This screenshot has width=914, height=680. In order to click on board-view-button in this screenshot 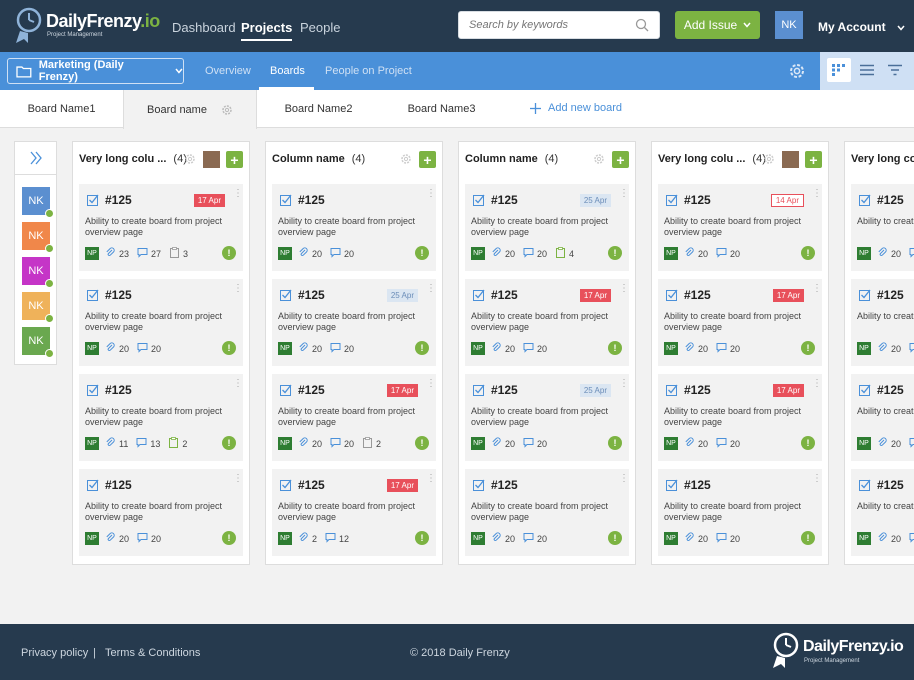, I will do `click(839, 70)`.